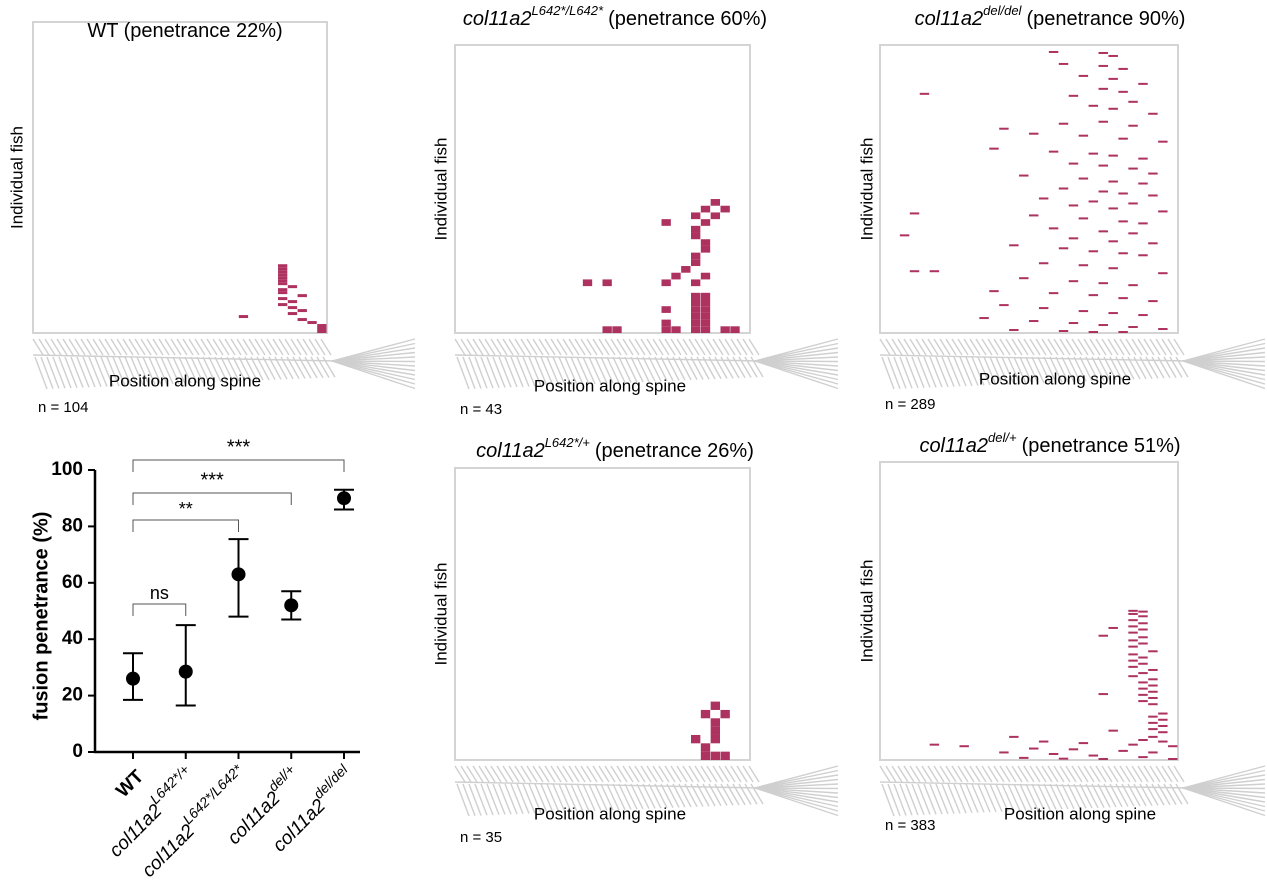 The image size is (1267, 894). Describe the element at coordinates (185, 671) in the screenshot. I see `dot` at that location.